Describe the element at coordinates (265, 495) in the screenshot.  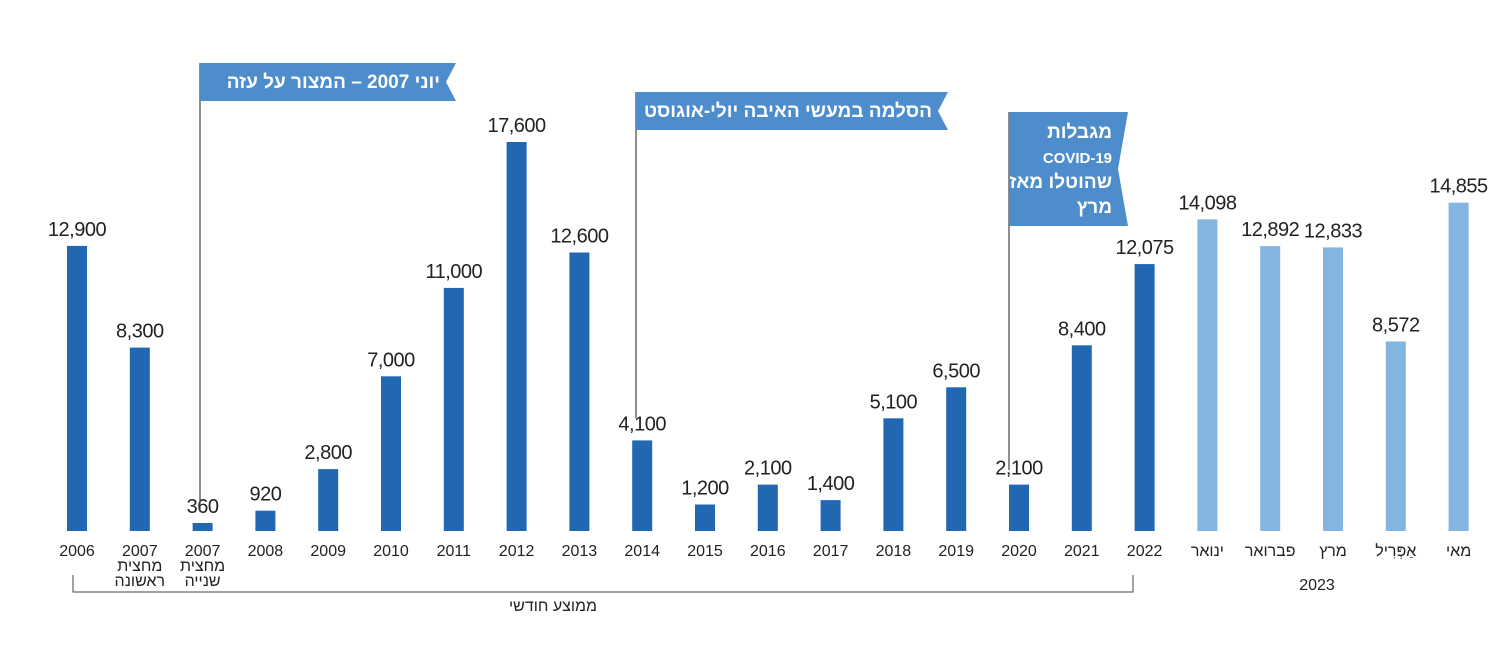
I see `value-label-3: 920` at that location.